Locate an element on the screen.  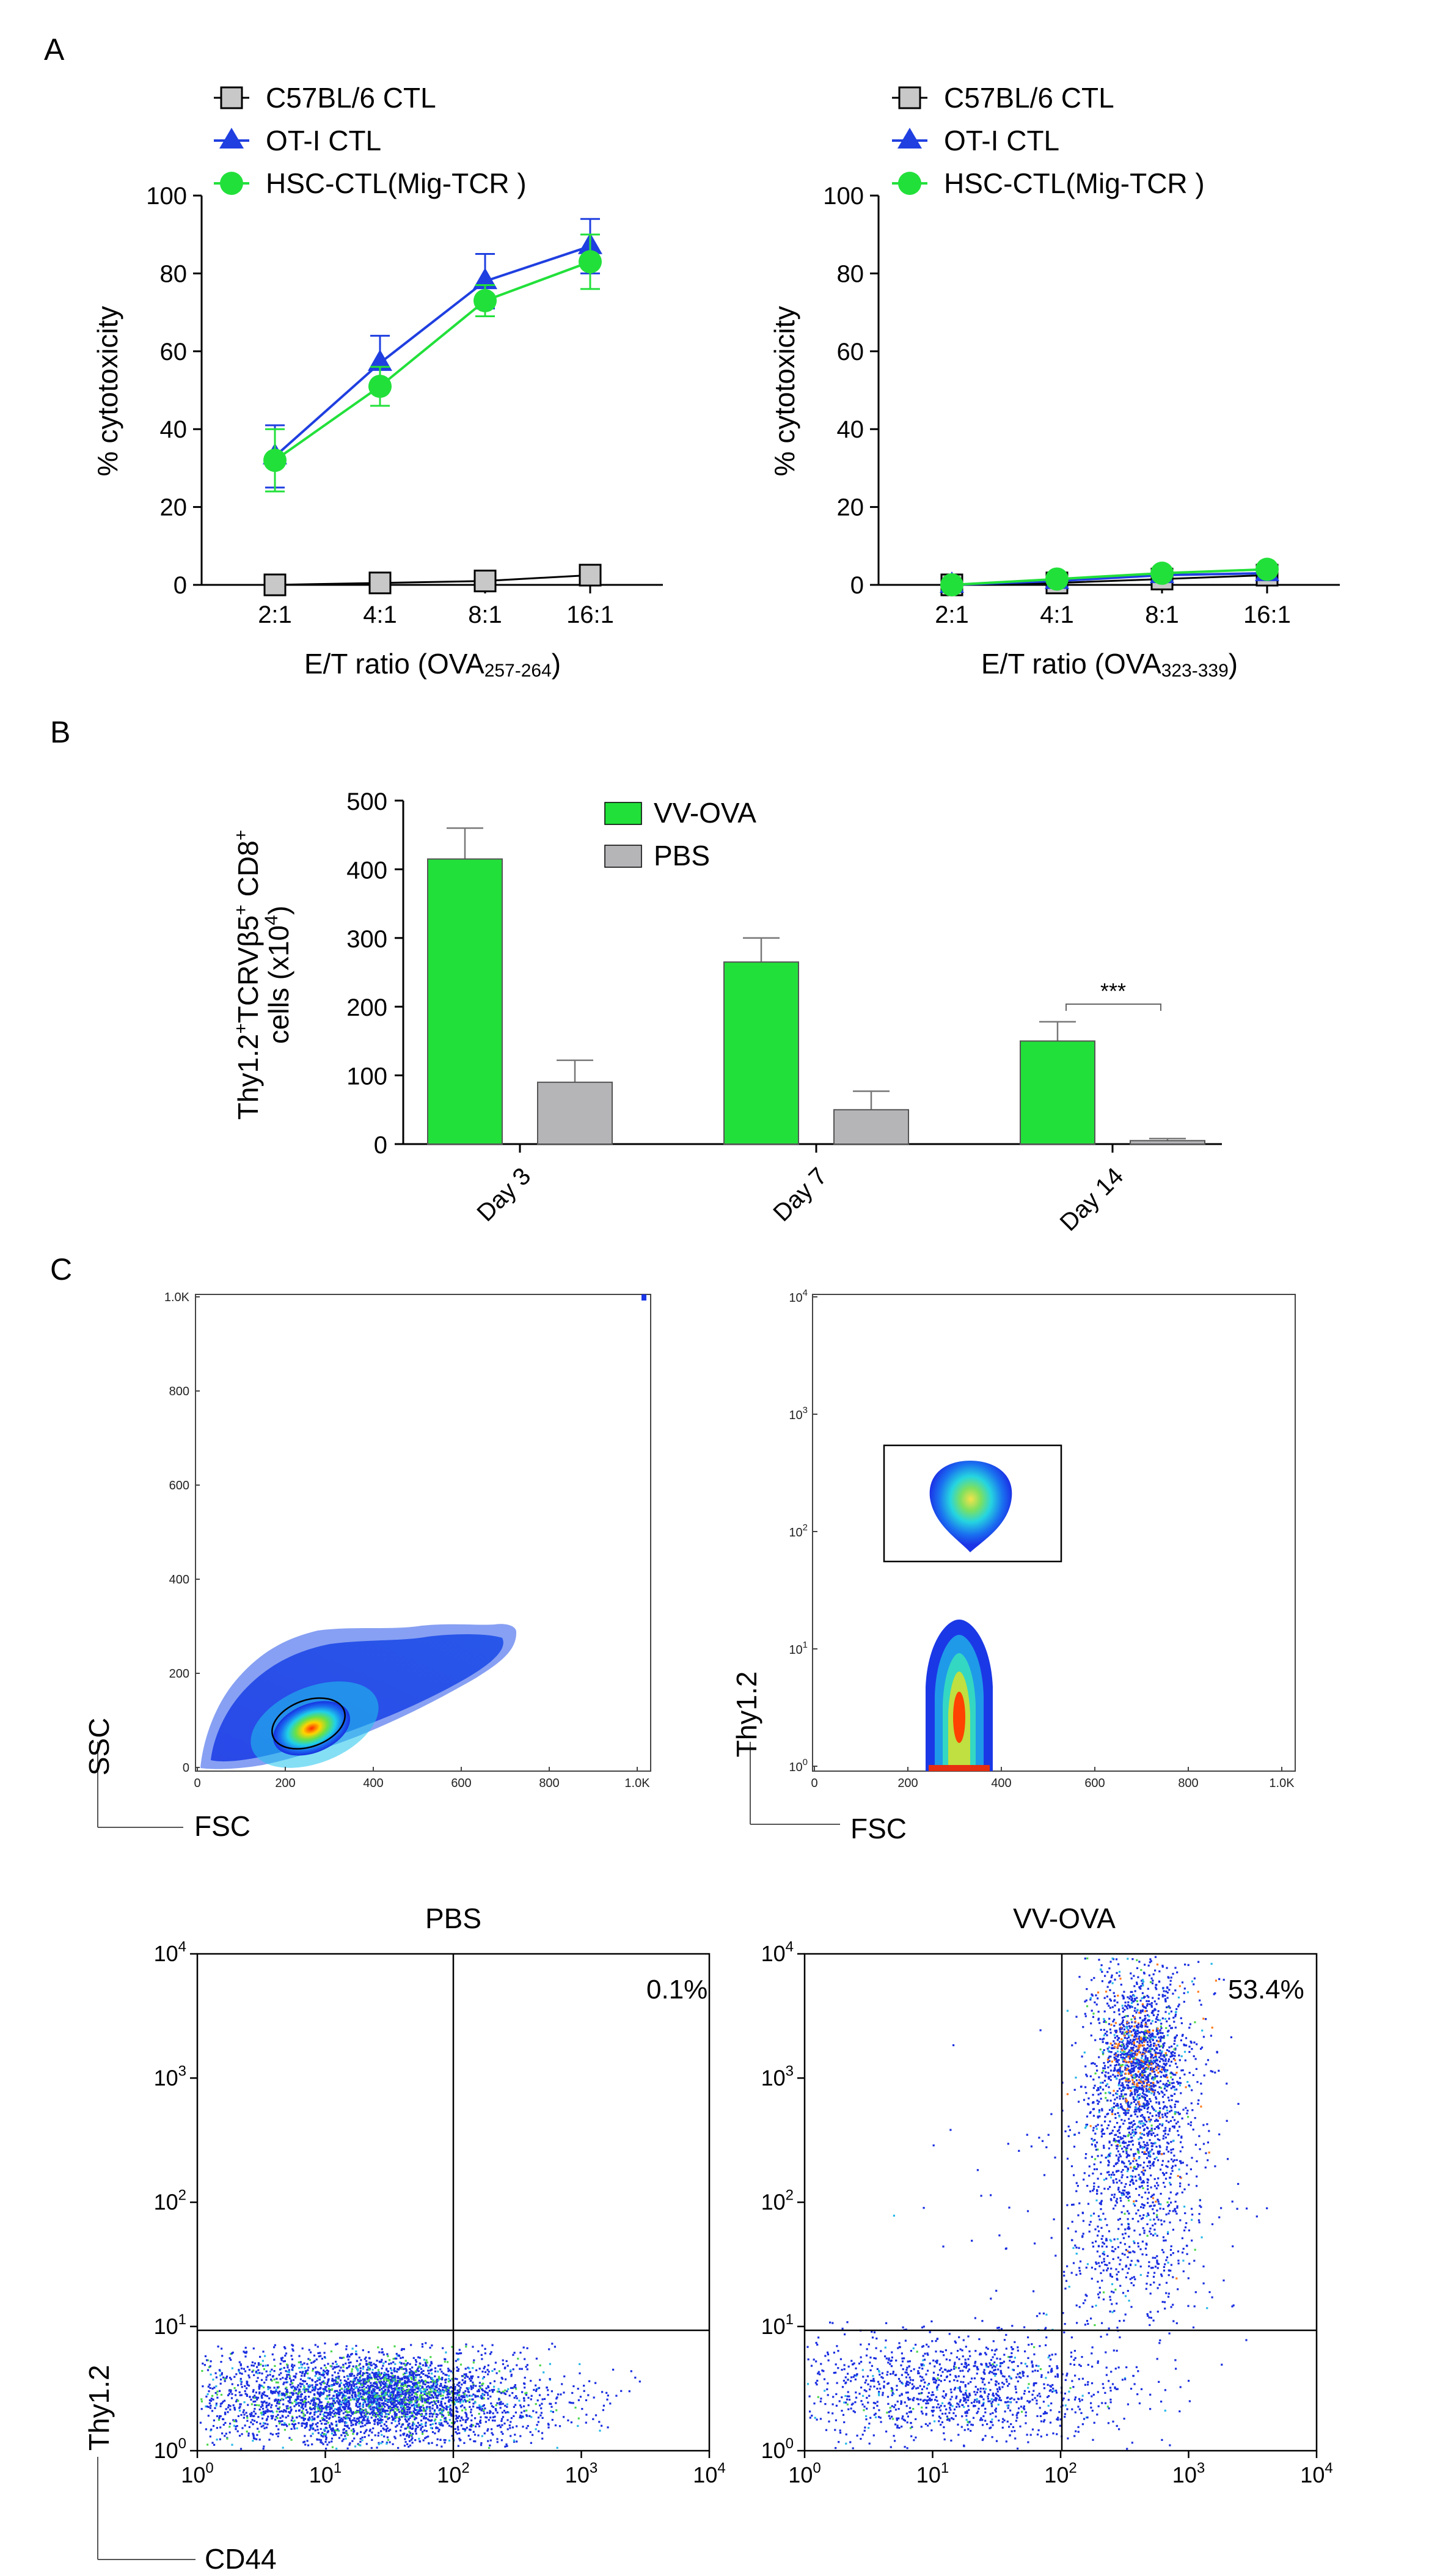
panel-label-b: B is located at coordinates (60, 732).